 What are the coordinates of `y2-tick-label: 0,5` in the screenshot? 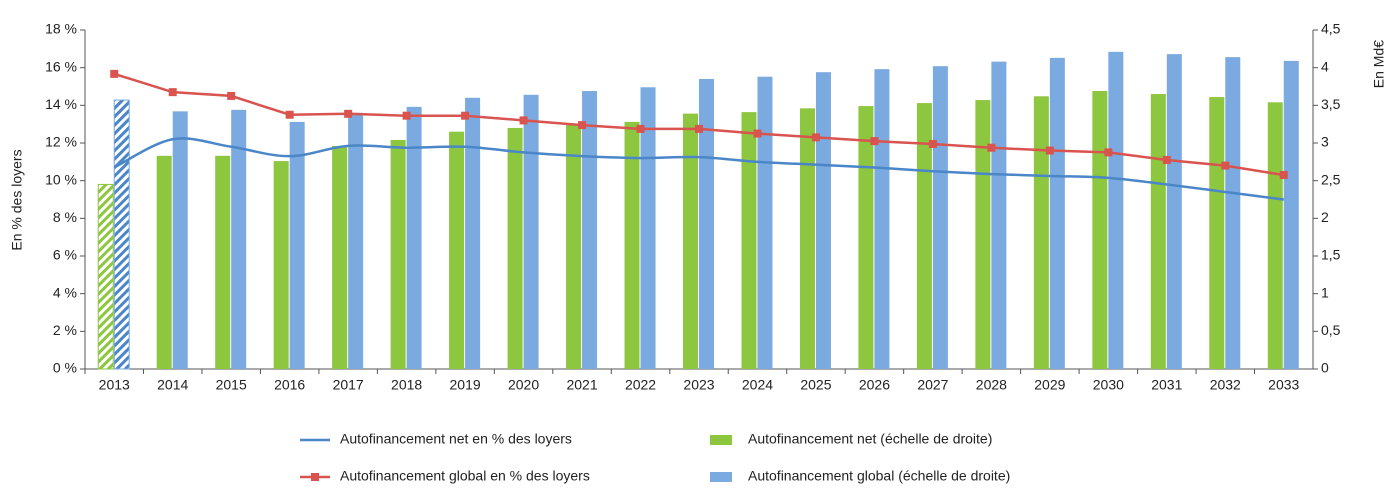 It's located at (1331, 330).